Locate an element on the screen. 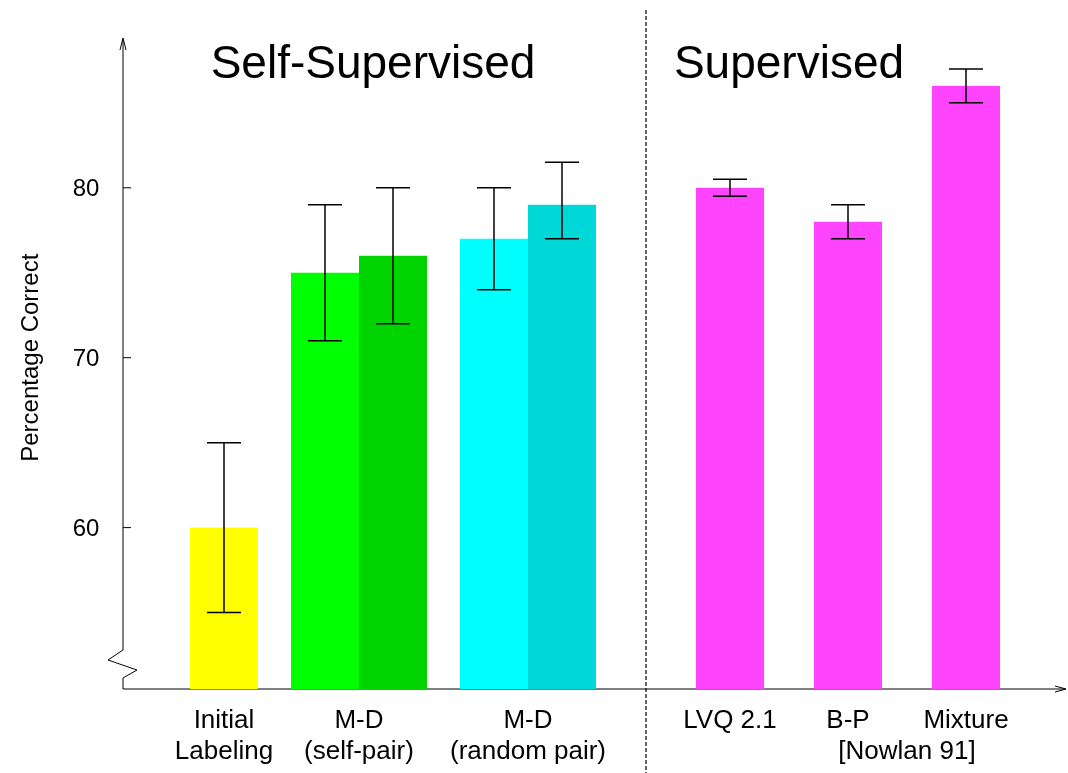  annotation: Self-Supervised is located at coordinates (373, 62).